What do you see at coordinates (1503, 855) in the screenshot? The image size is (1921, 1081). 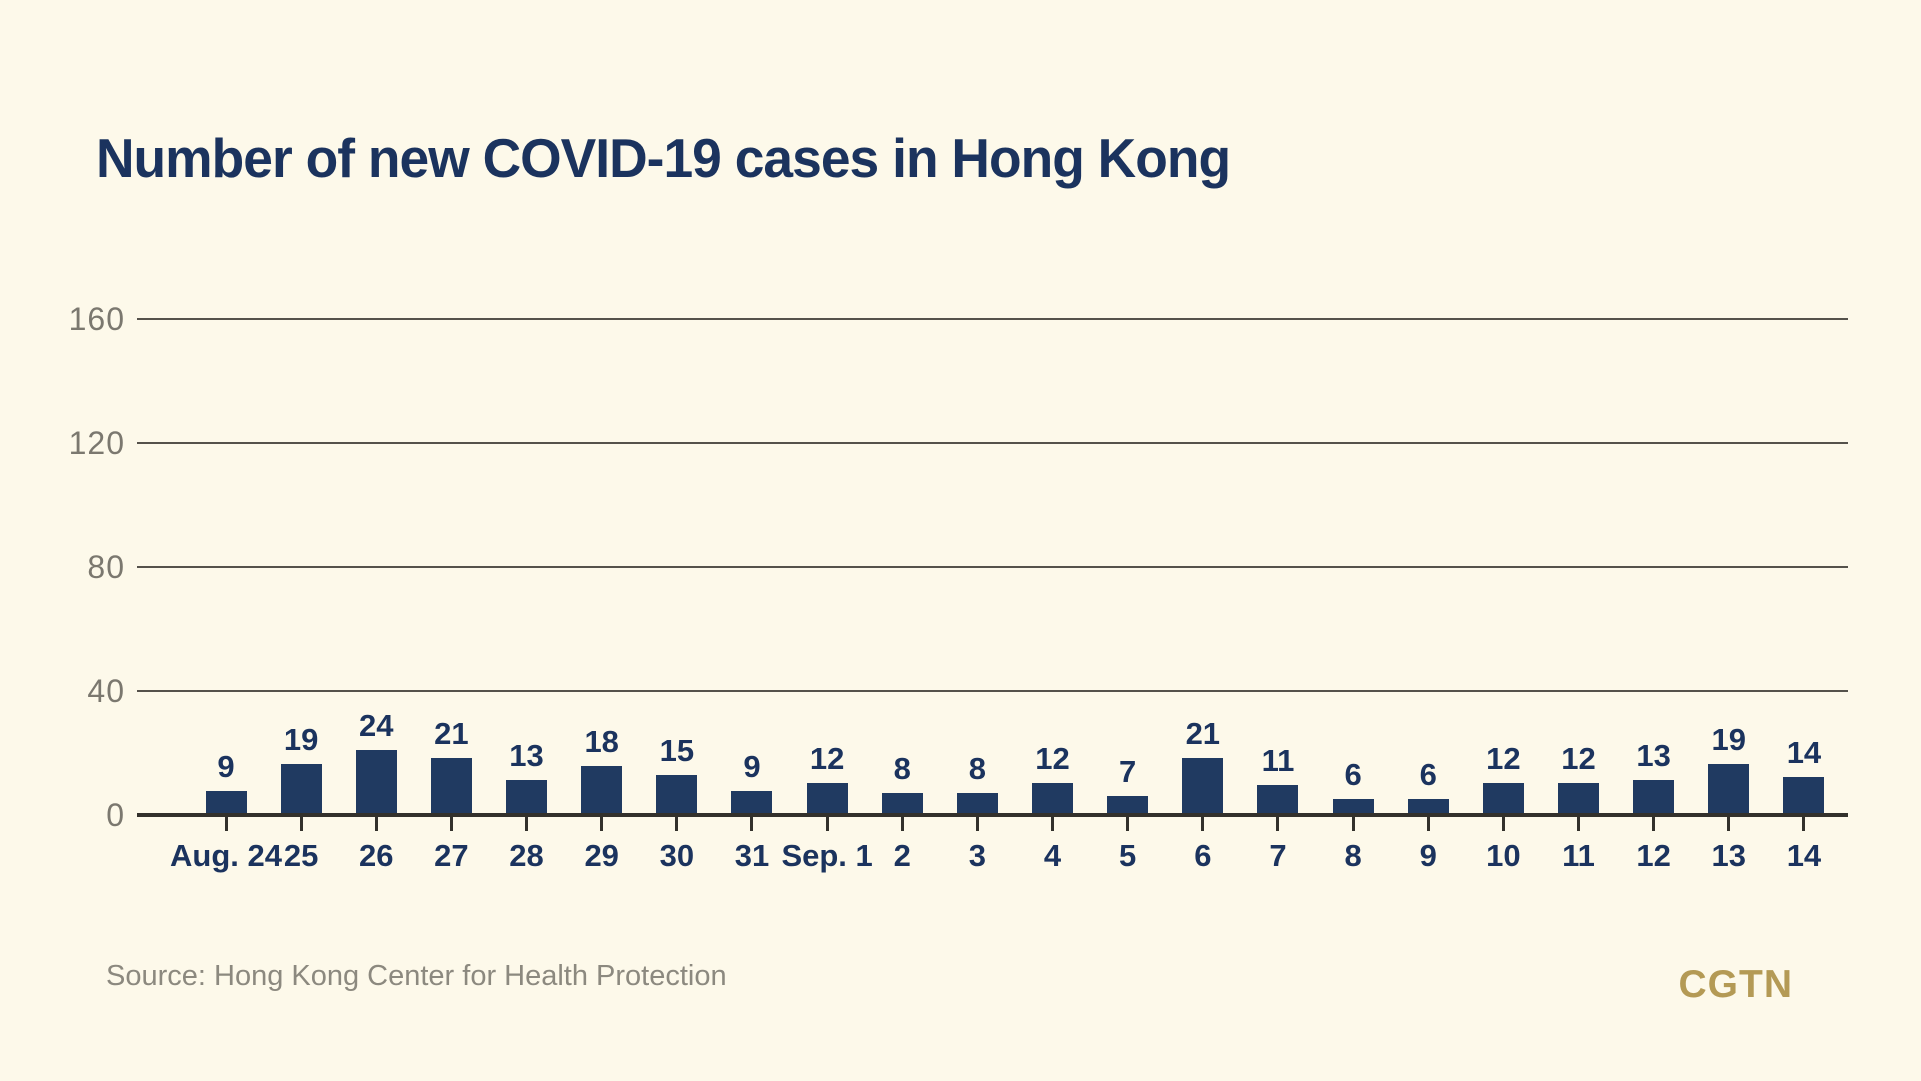 I see `x-axis-label: 10` at bounding box center [1503, 855].